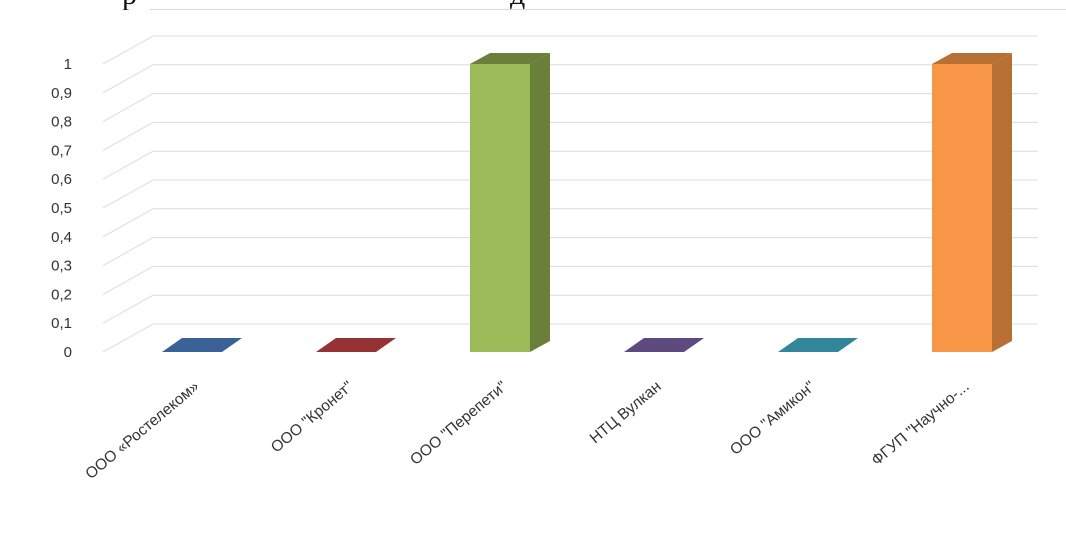 The width and height of the screenshot is (1066, 539). I want to click on cropped-caption-left: р, so click(129, 5).